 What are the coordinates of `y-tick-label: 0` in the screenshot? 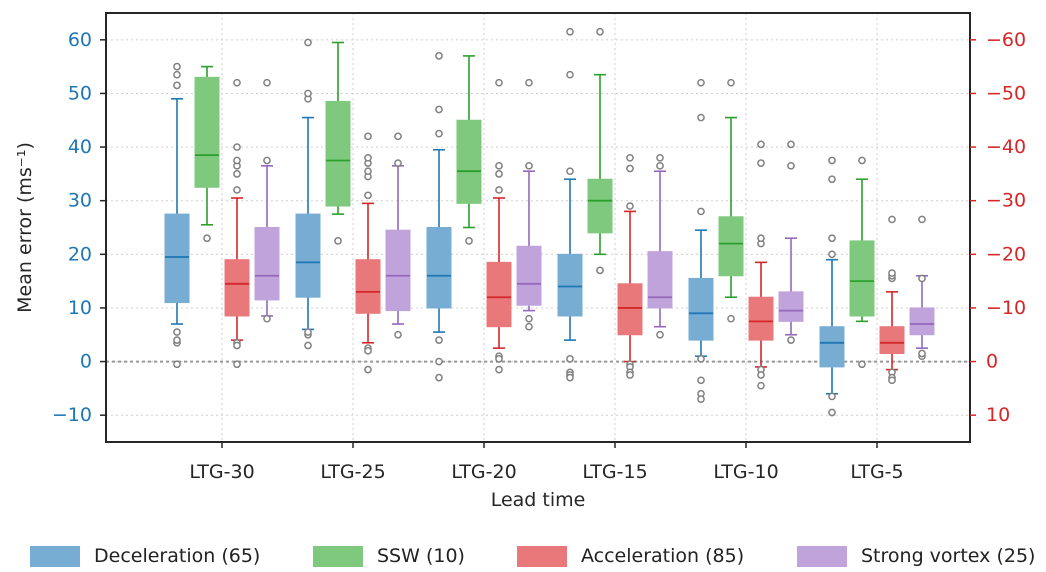 It's located at (86, 362).